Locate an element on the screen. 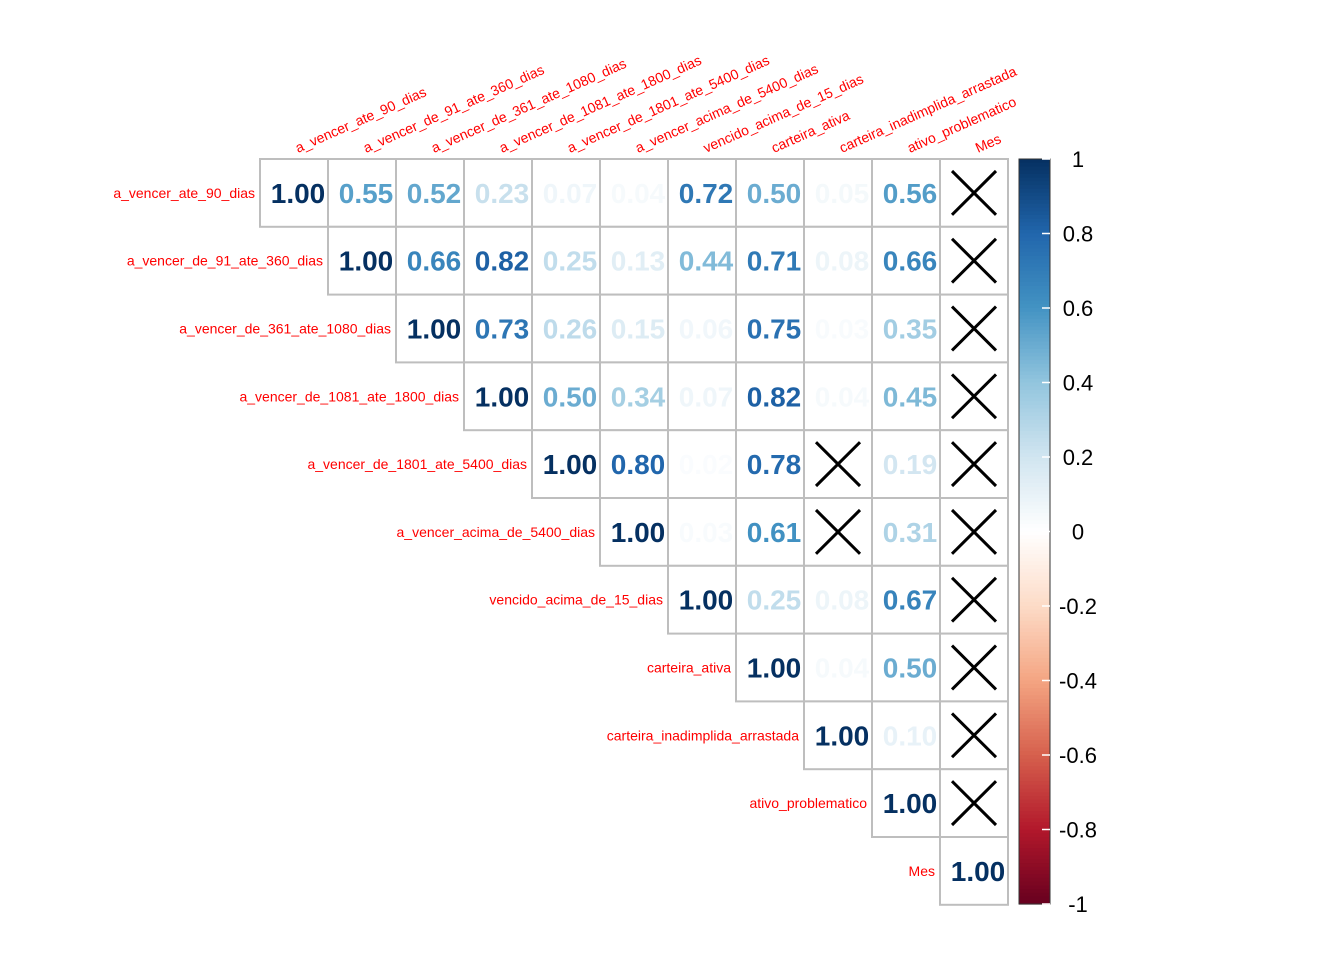 The image size is (1344, 960). cell-value: 0.82 is located at coordinates (774, 396).